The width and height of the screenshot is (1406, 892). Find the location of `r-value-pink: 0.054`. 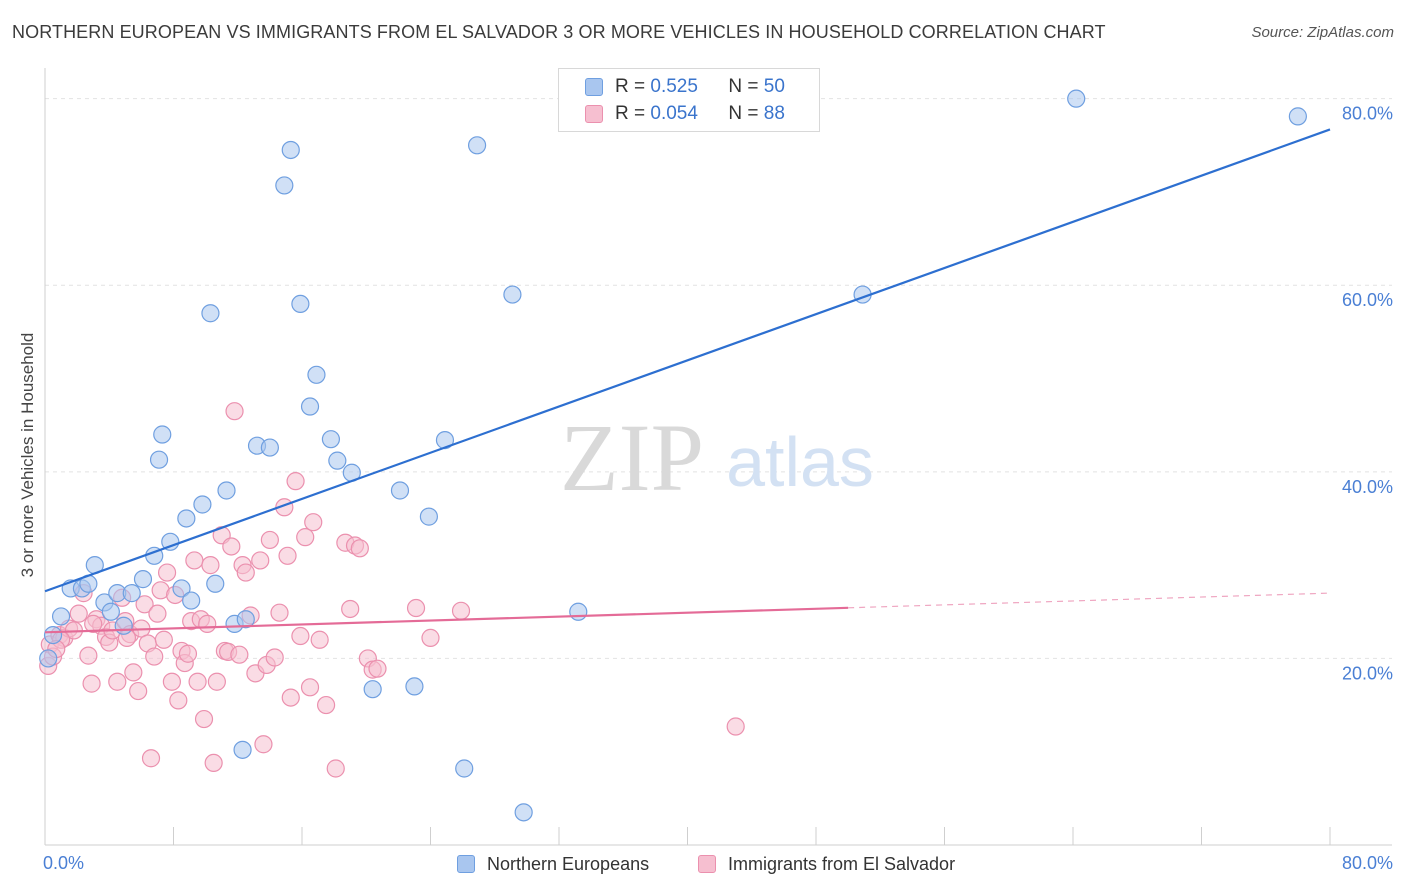

r-value-pink: 0.054 is located at coordinates (674, 113).